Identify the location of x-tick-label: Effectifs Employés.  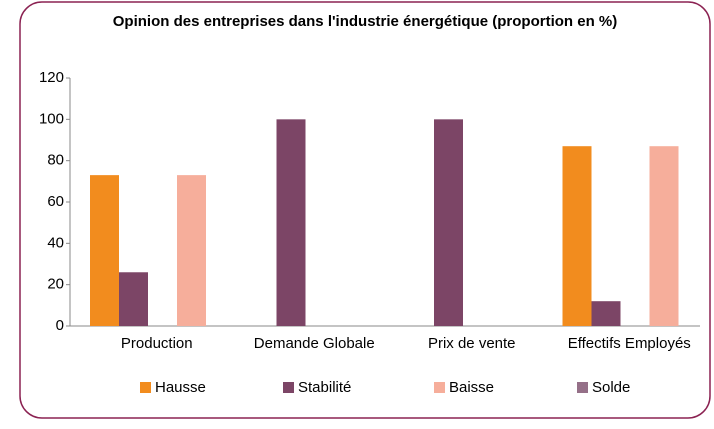
(629, 343).